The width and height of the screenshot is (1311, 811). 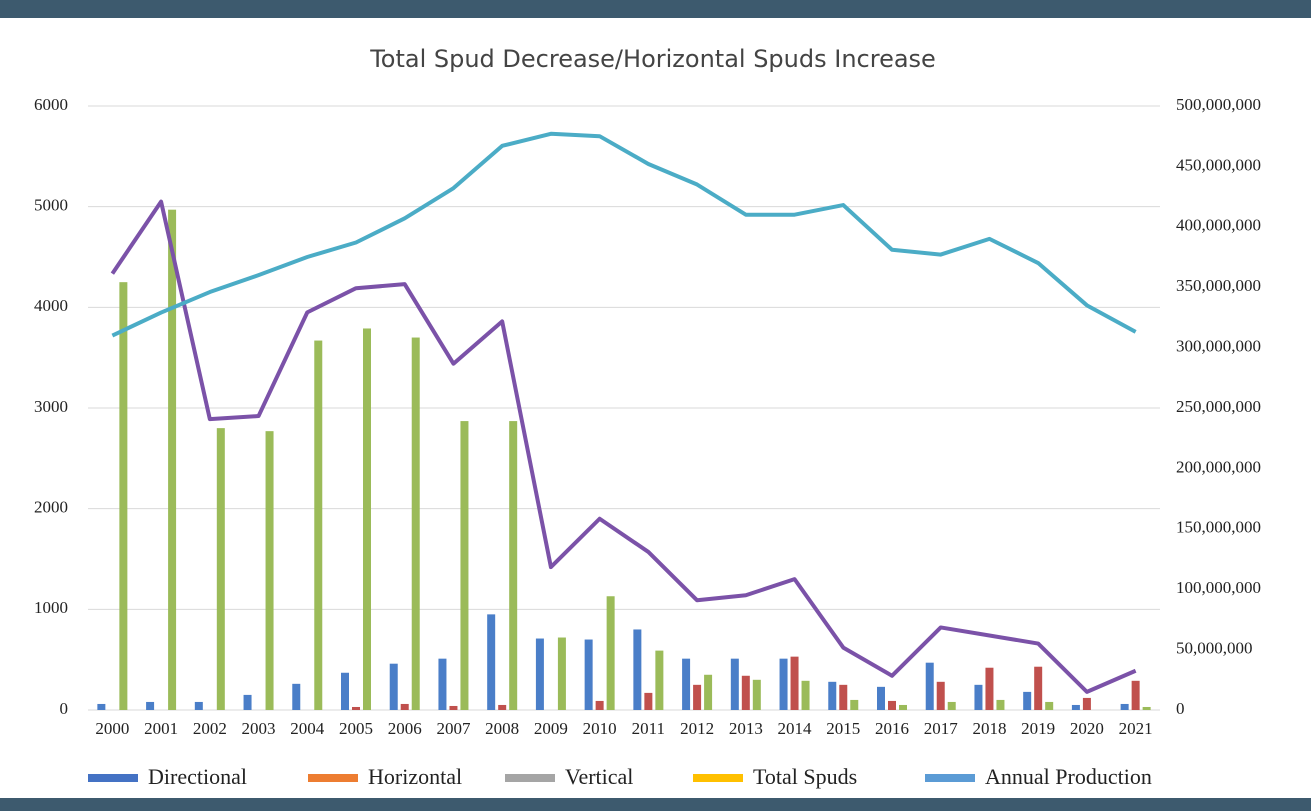 I want to click on legend-label: Directional, so click(x=197, y=776).